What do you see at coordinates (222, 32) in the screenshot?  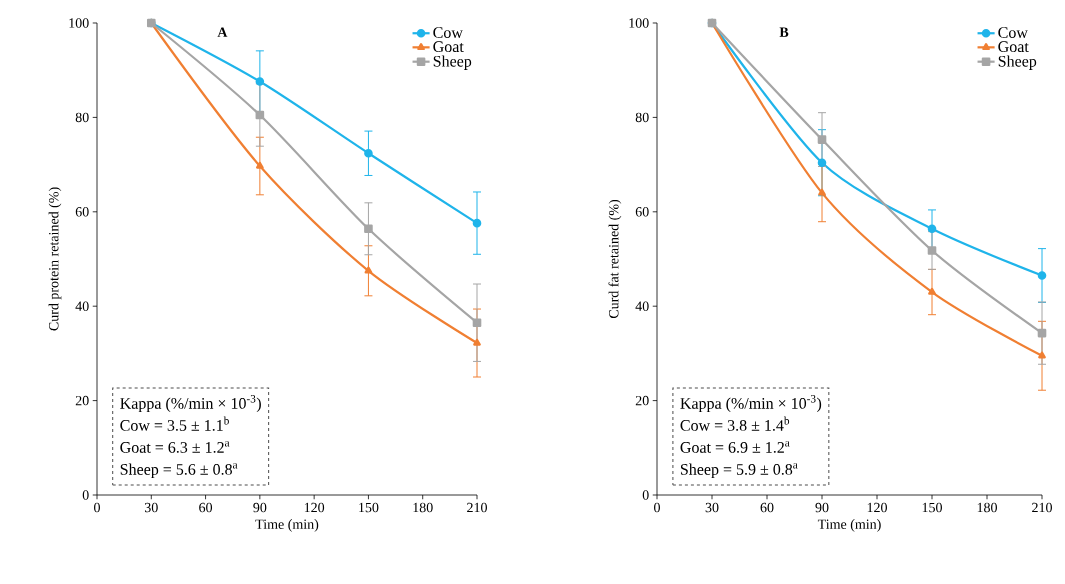 I see `chart-title: A` at bounding box center [222, 32].